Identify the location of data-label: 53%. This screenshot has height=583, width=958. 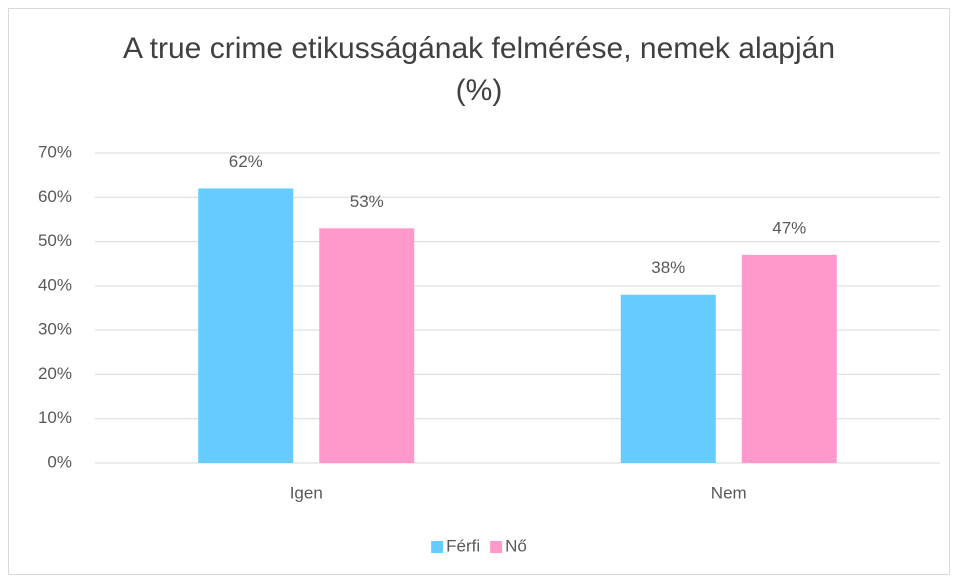
(367, 201).